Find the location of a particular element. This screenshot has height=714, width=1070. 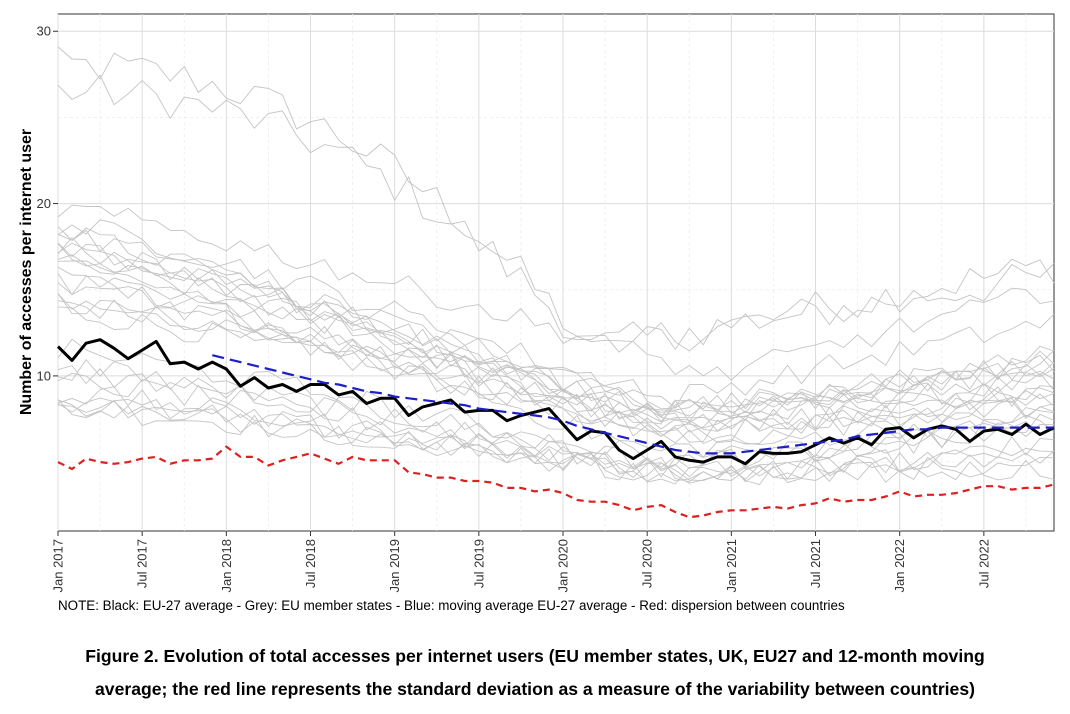

x-tick-label: Jan 2017 is located at coordinates (58, 566).